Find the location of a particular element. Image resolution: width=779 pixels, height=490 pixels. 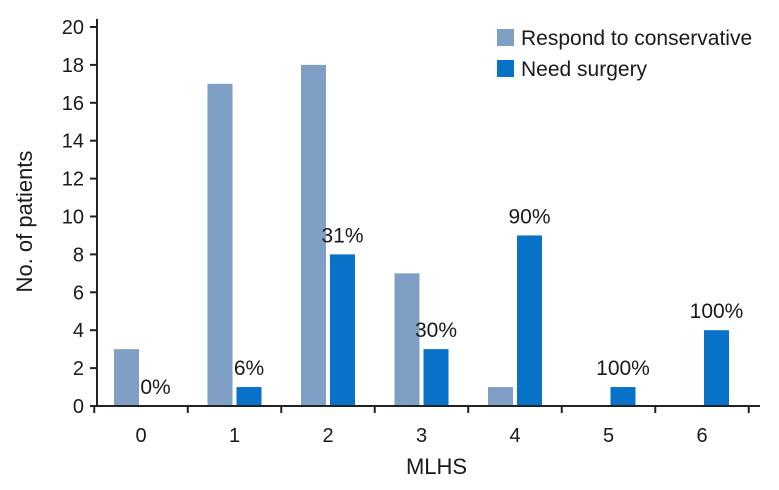

legend: Respond to conservative Need surgery is located at coordinates (624, 54).